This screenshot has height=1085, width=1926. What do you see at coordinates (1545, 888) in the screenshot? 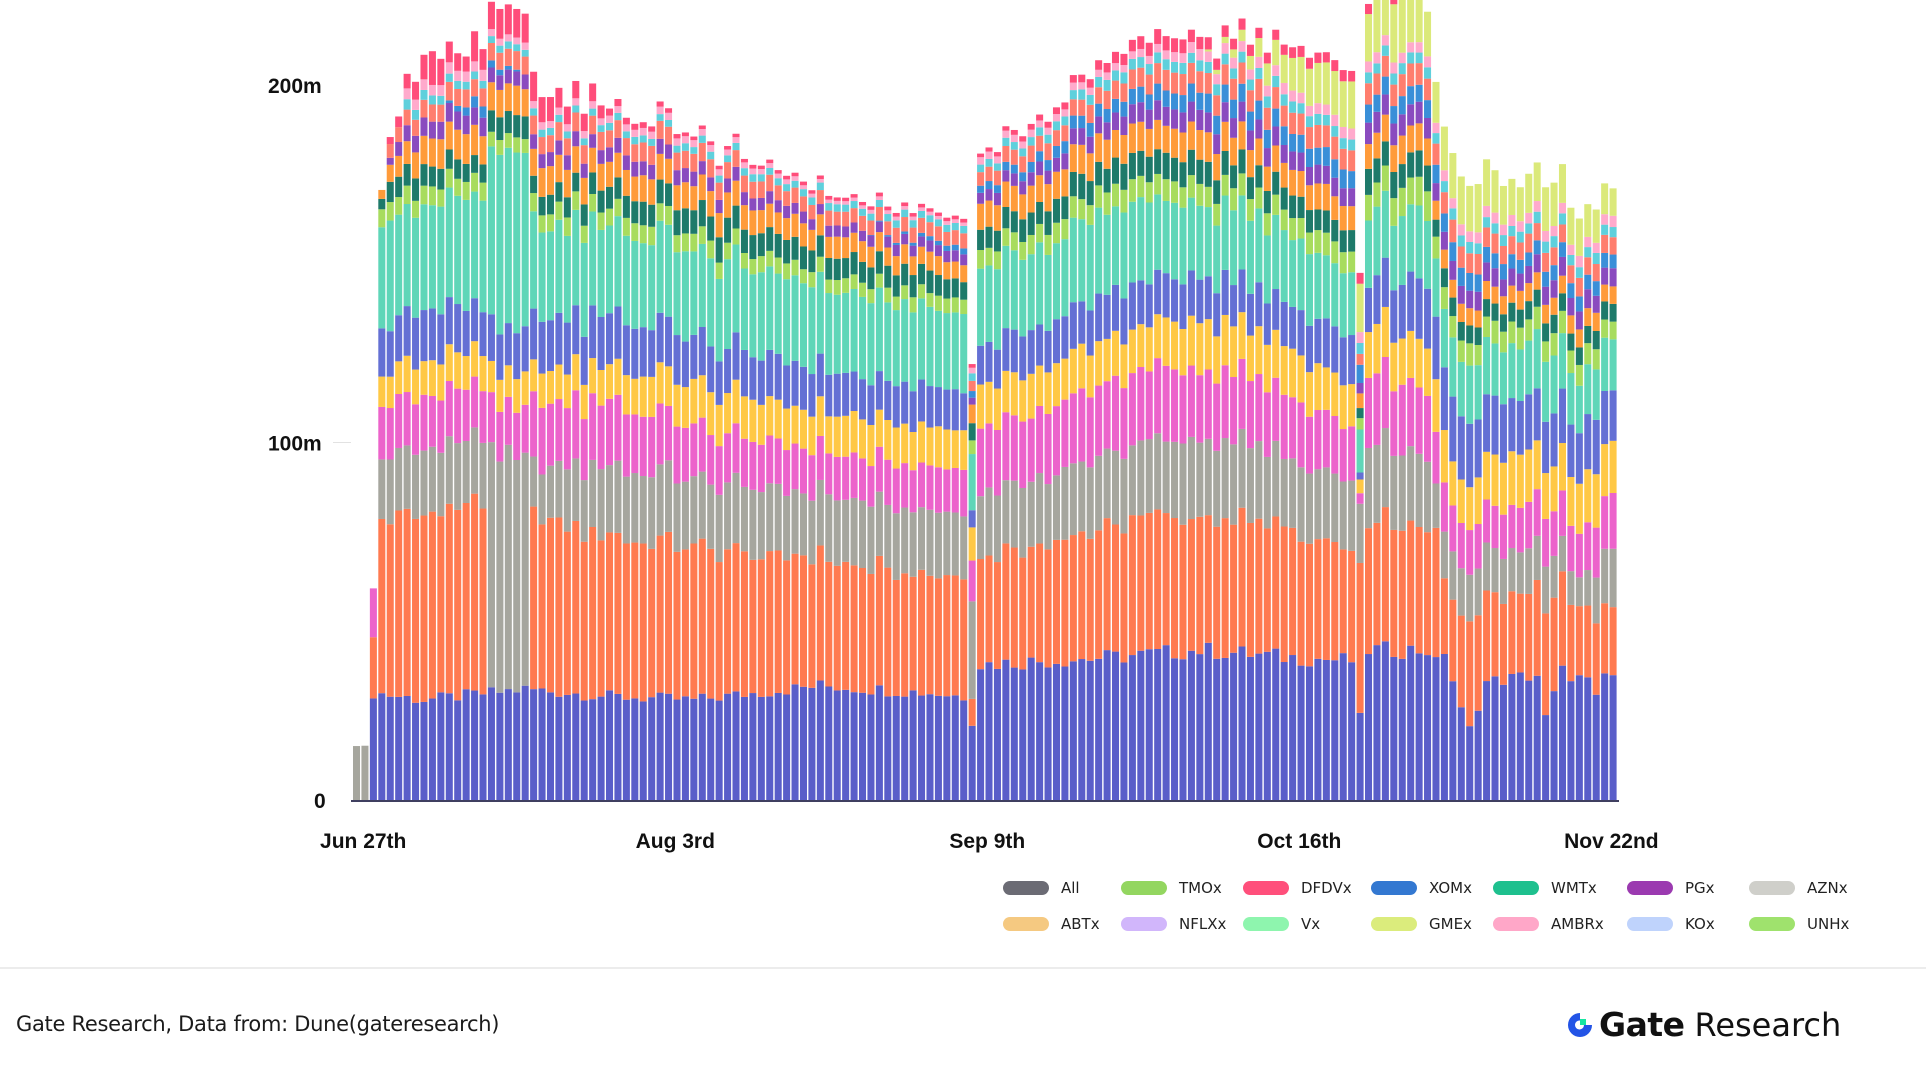
I see `legend-item-wmtx: WMTx` at bounding box center [1545, 888].